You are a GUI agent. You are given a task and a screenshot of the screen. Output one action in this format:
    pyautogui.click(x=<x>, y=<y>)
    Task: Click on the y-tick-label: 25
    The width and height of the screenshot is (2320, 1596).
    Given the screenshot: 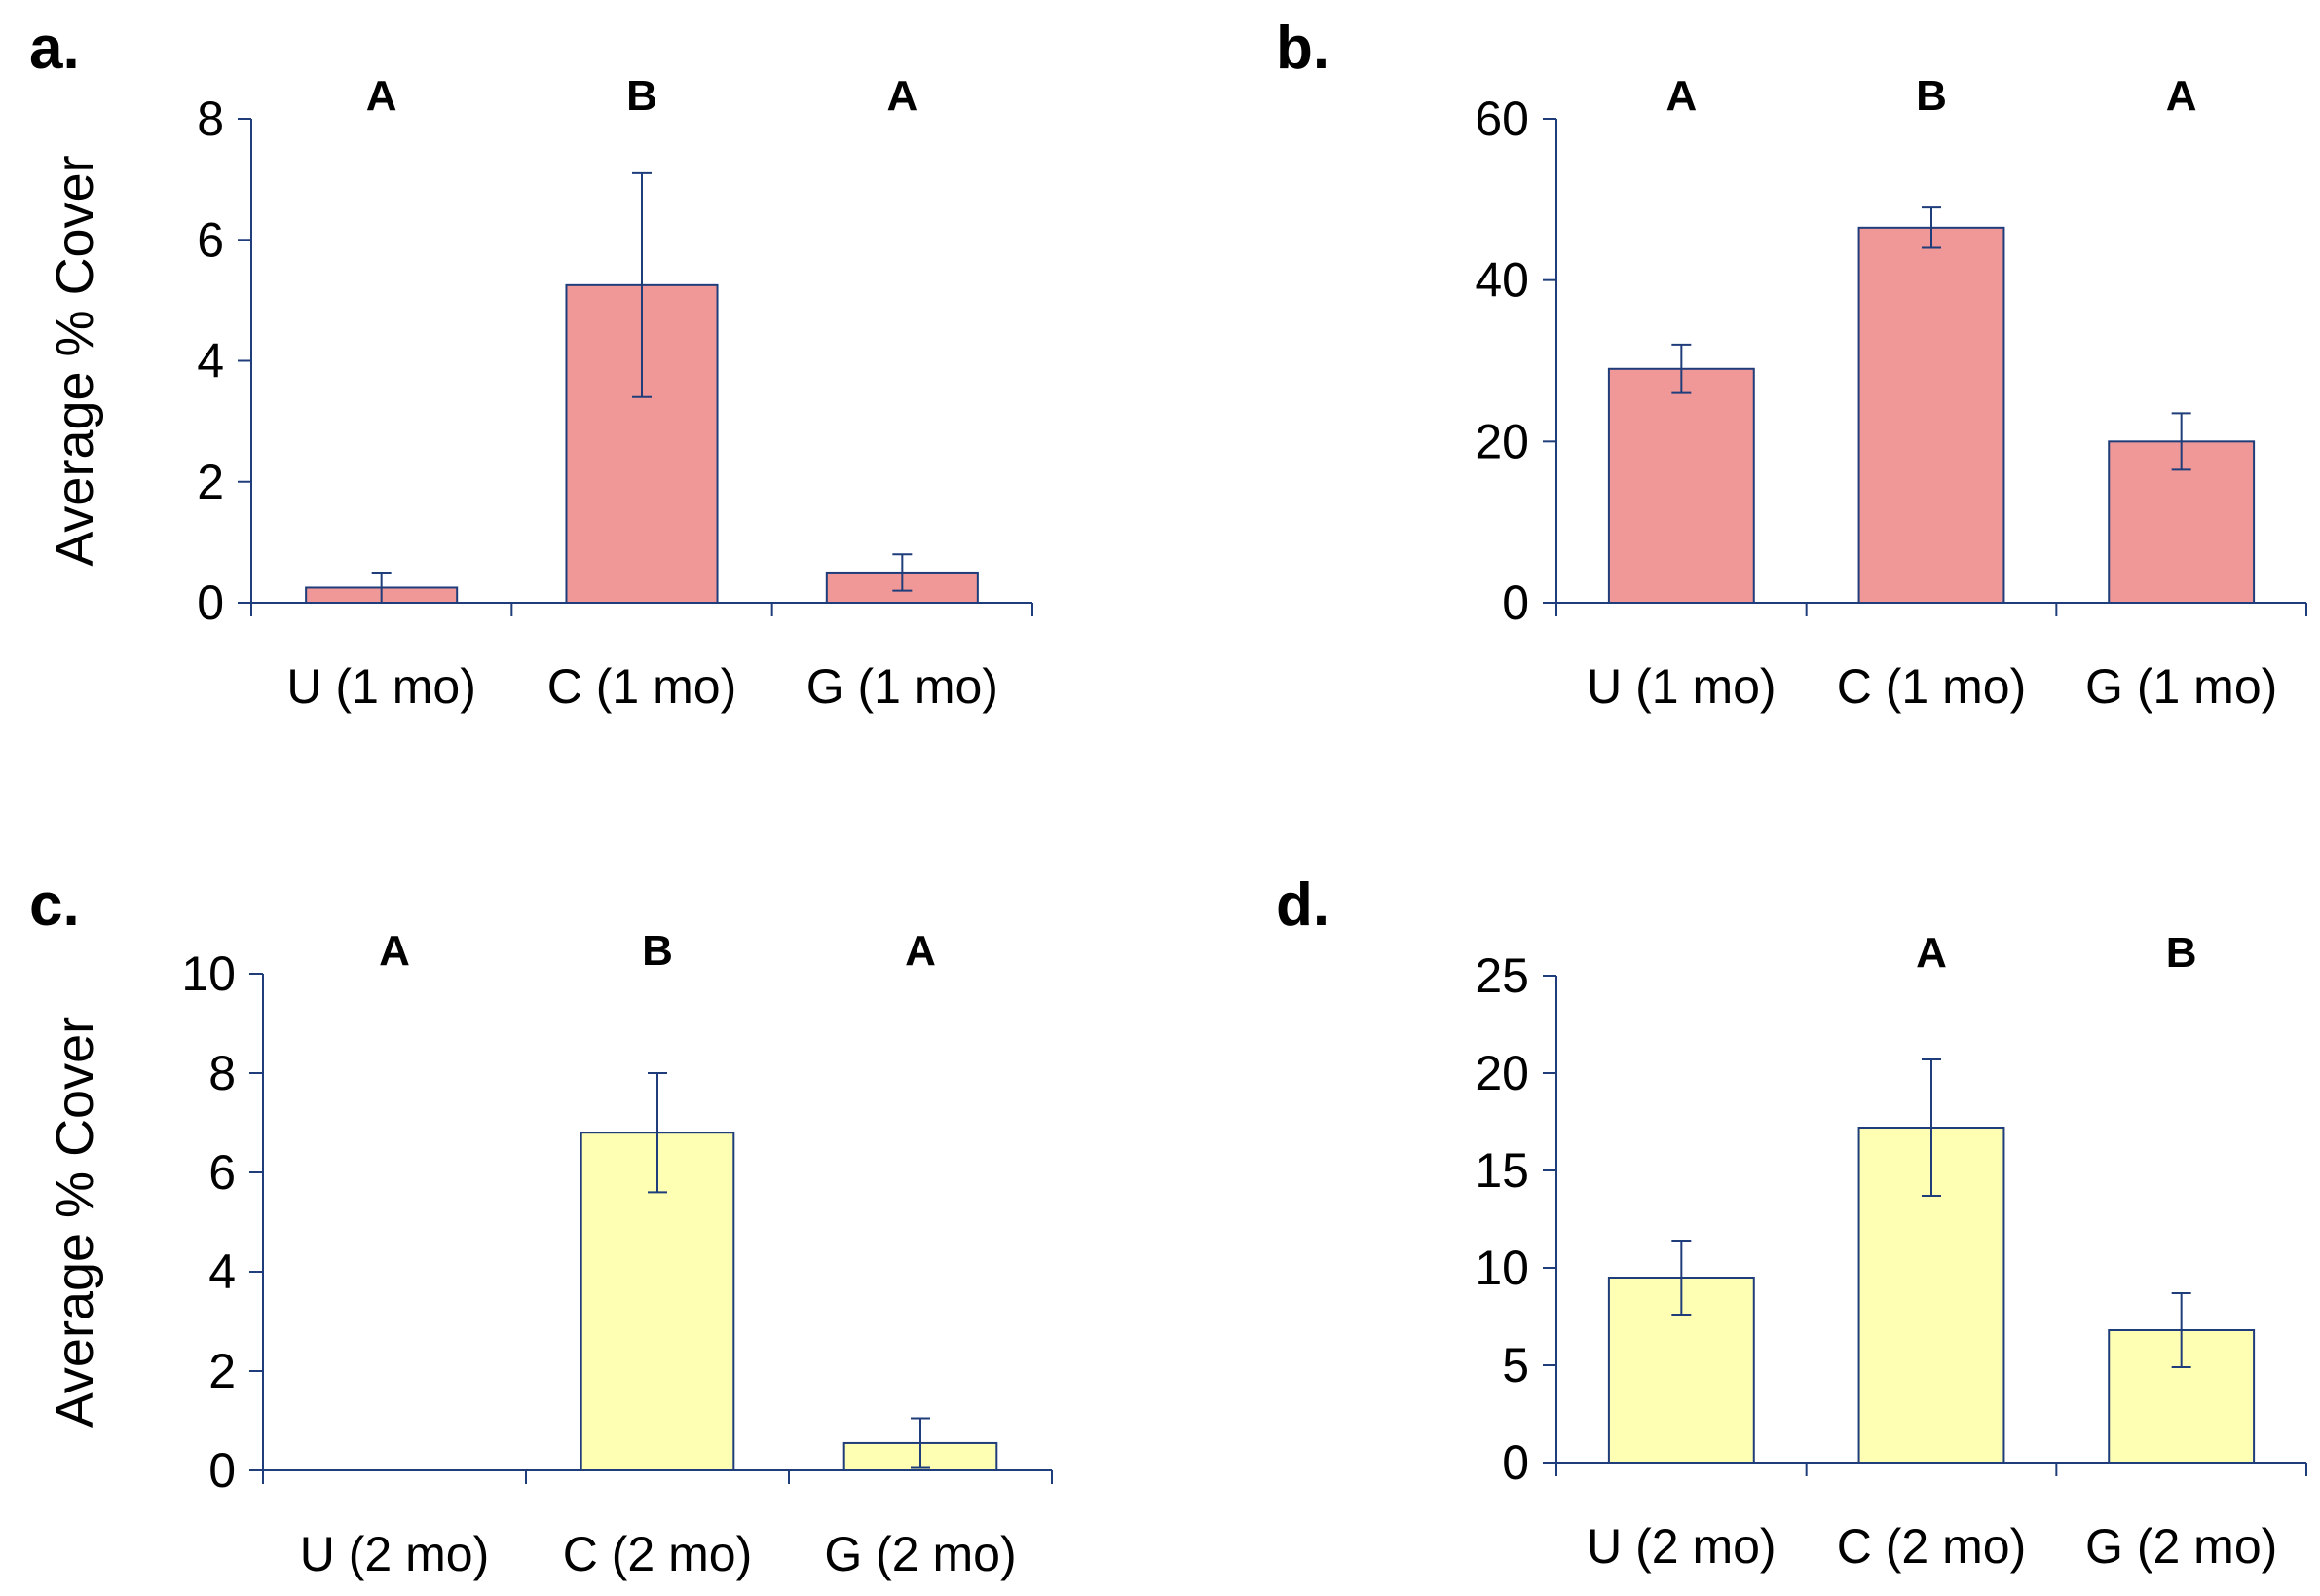 What is the action you would take?
    pyautogui.click(x=1502, y=976)
    